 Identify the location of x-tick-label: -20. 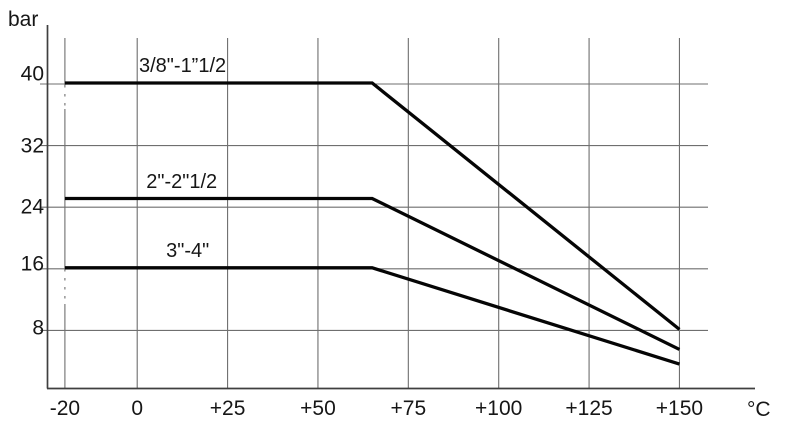
(65, 408).